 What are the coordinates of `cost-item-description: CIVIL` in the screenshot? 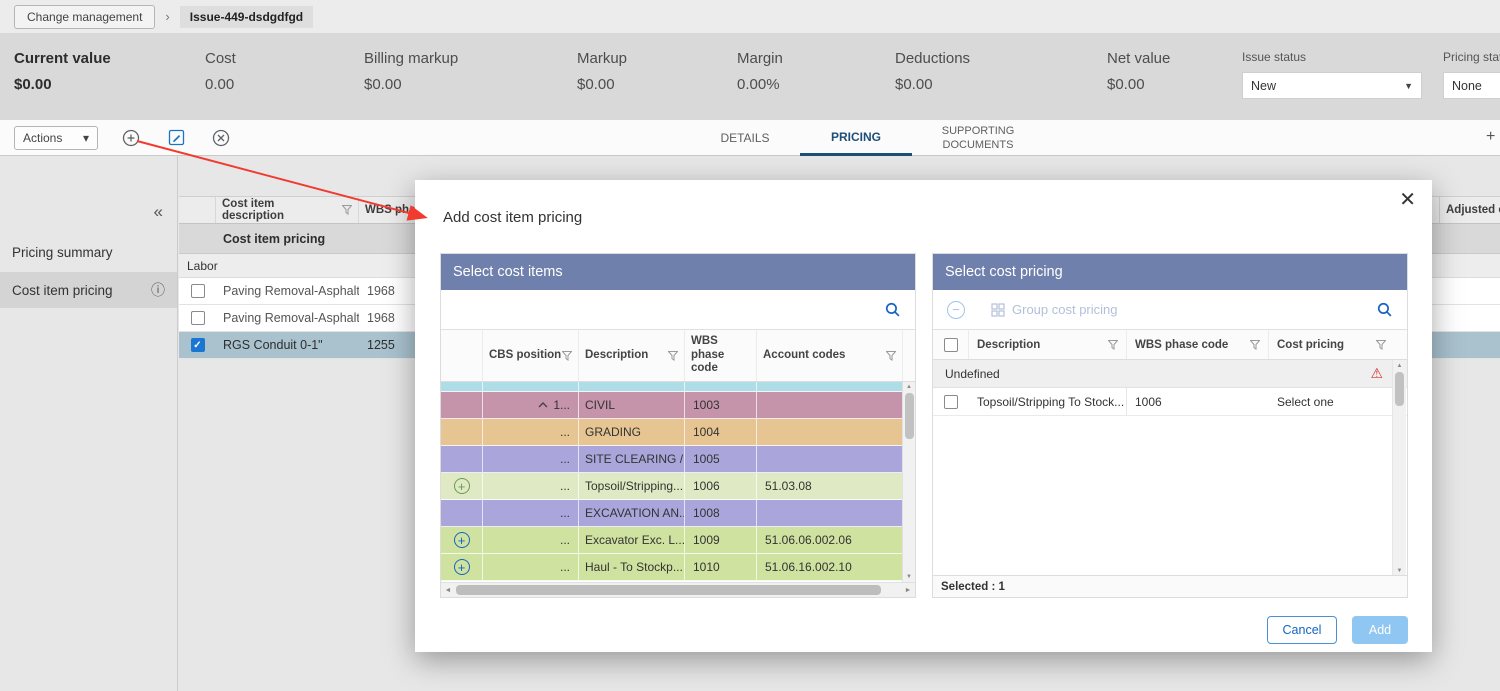 It's located at (632, 405).